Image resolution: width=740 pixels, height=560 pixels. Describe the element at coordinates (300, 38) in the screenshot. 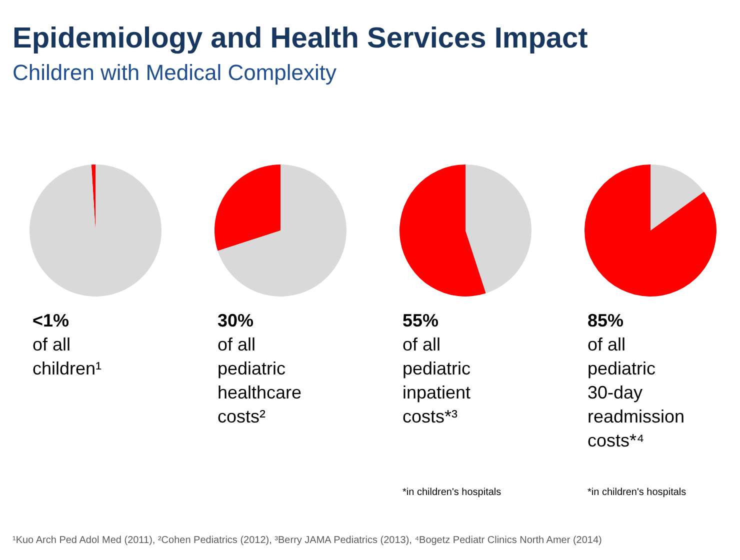

I see `text: Epidemiology and Health Services Impact` at that location.